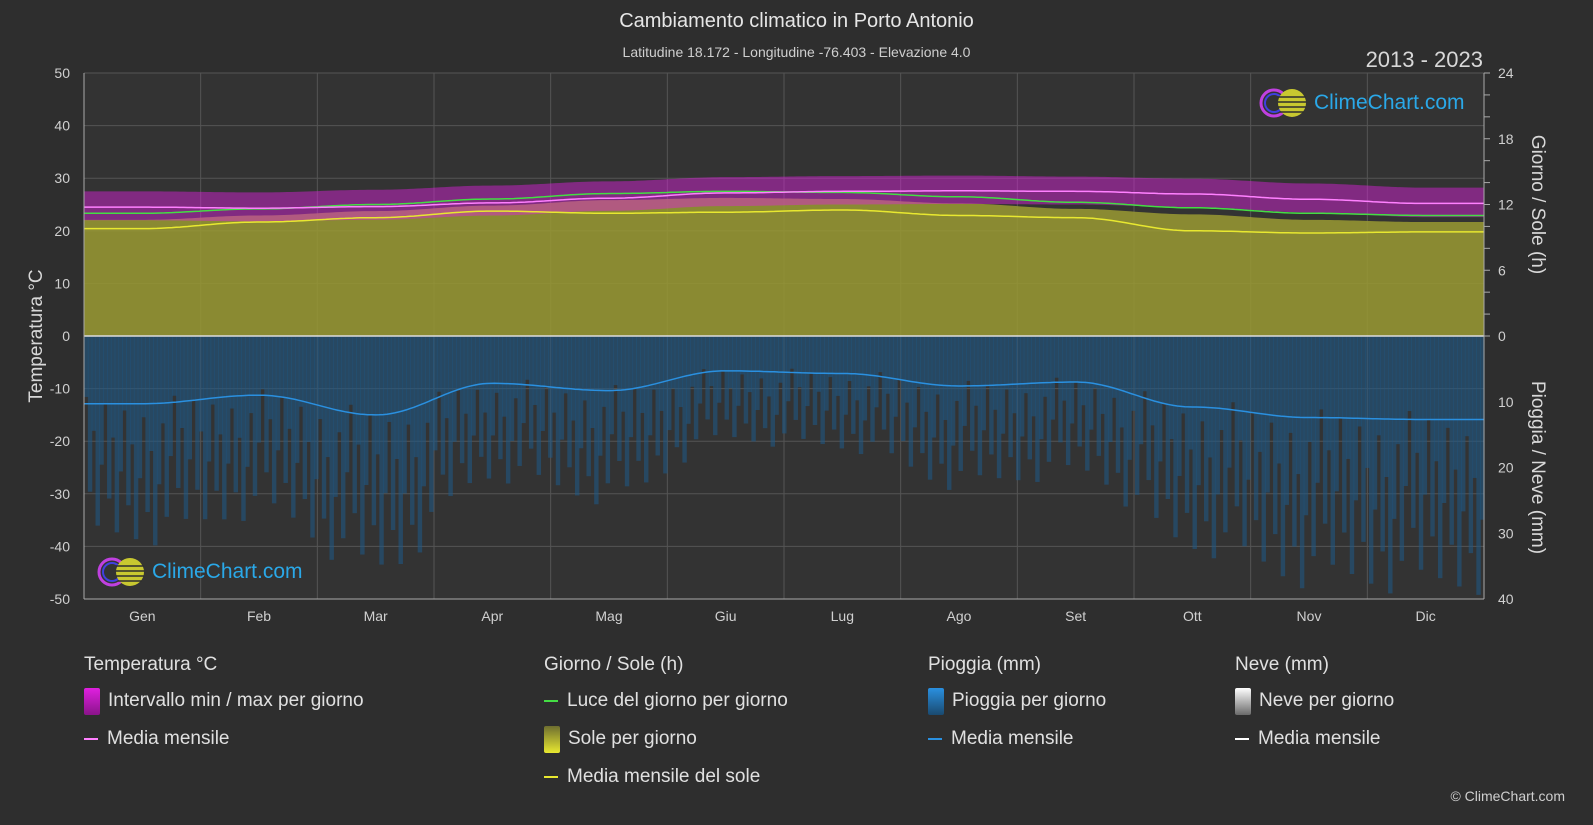  I want to click on sun-tick-label: 0, so click(1502, 336).